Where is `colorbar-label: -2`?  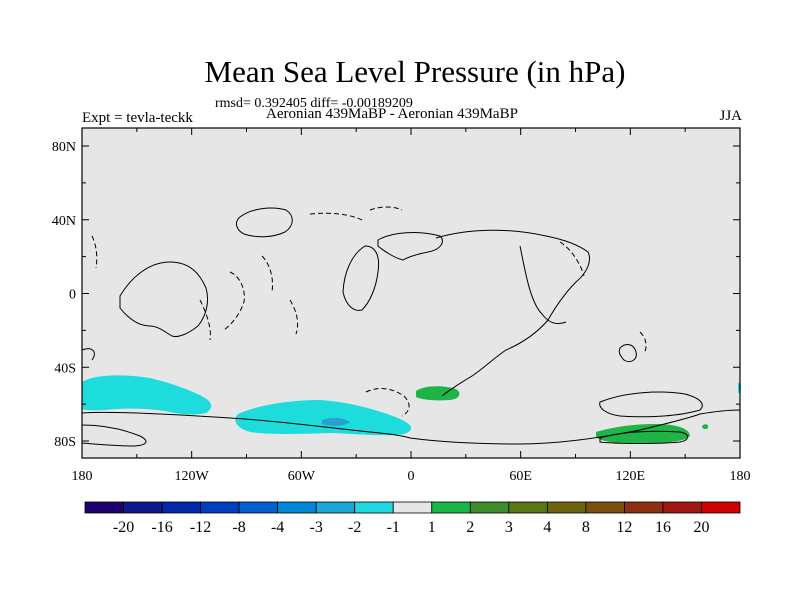 colorbar-label: -2 is located at coordinates (354, 527).